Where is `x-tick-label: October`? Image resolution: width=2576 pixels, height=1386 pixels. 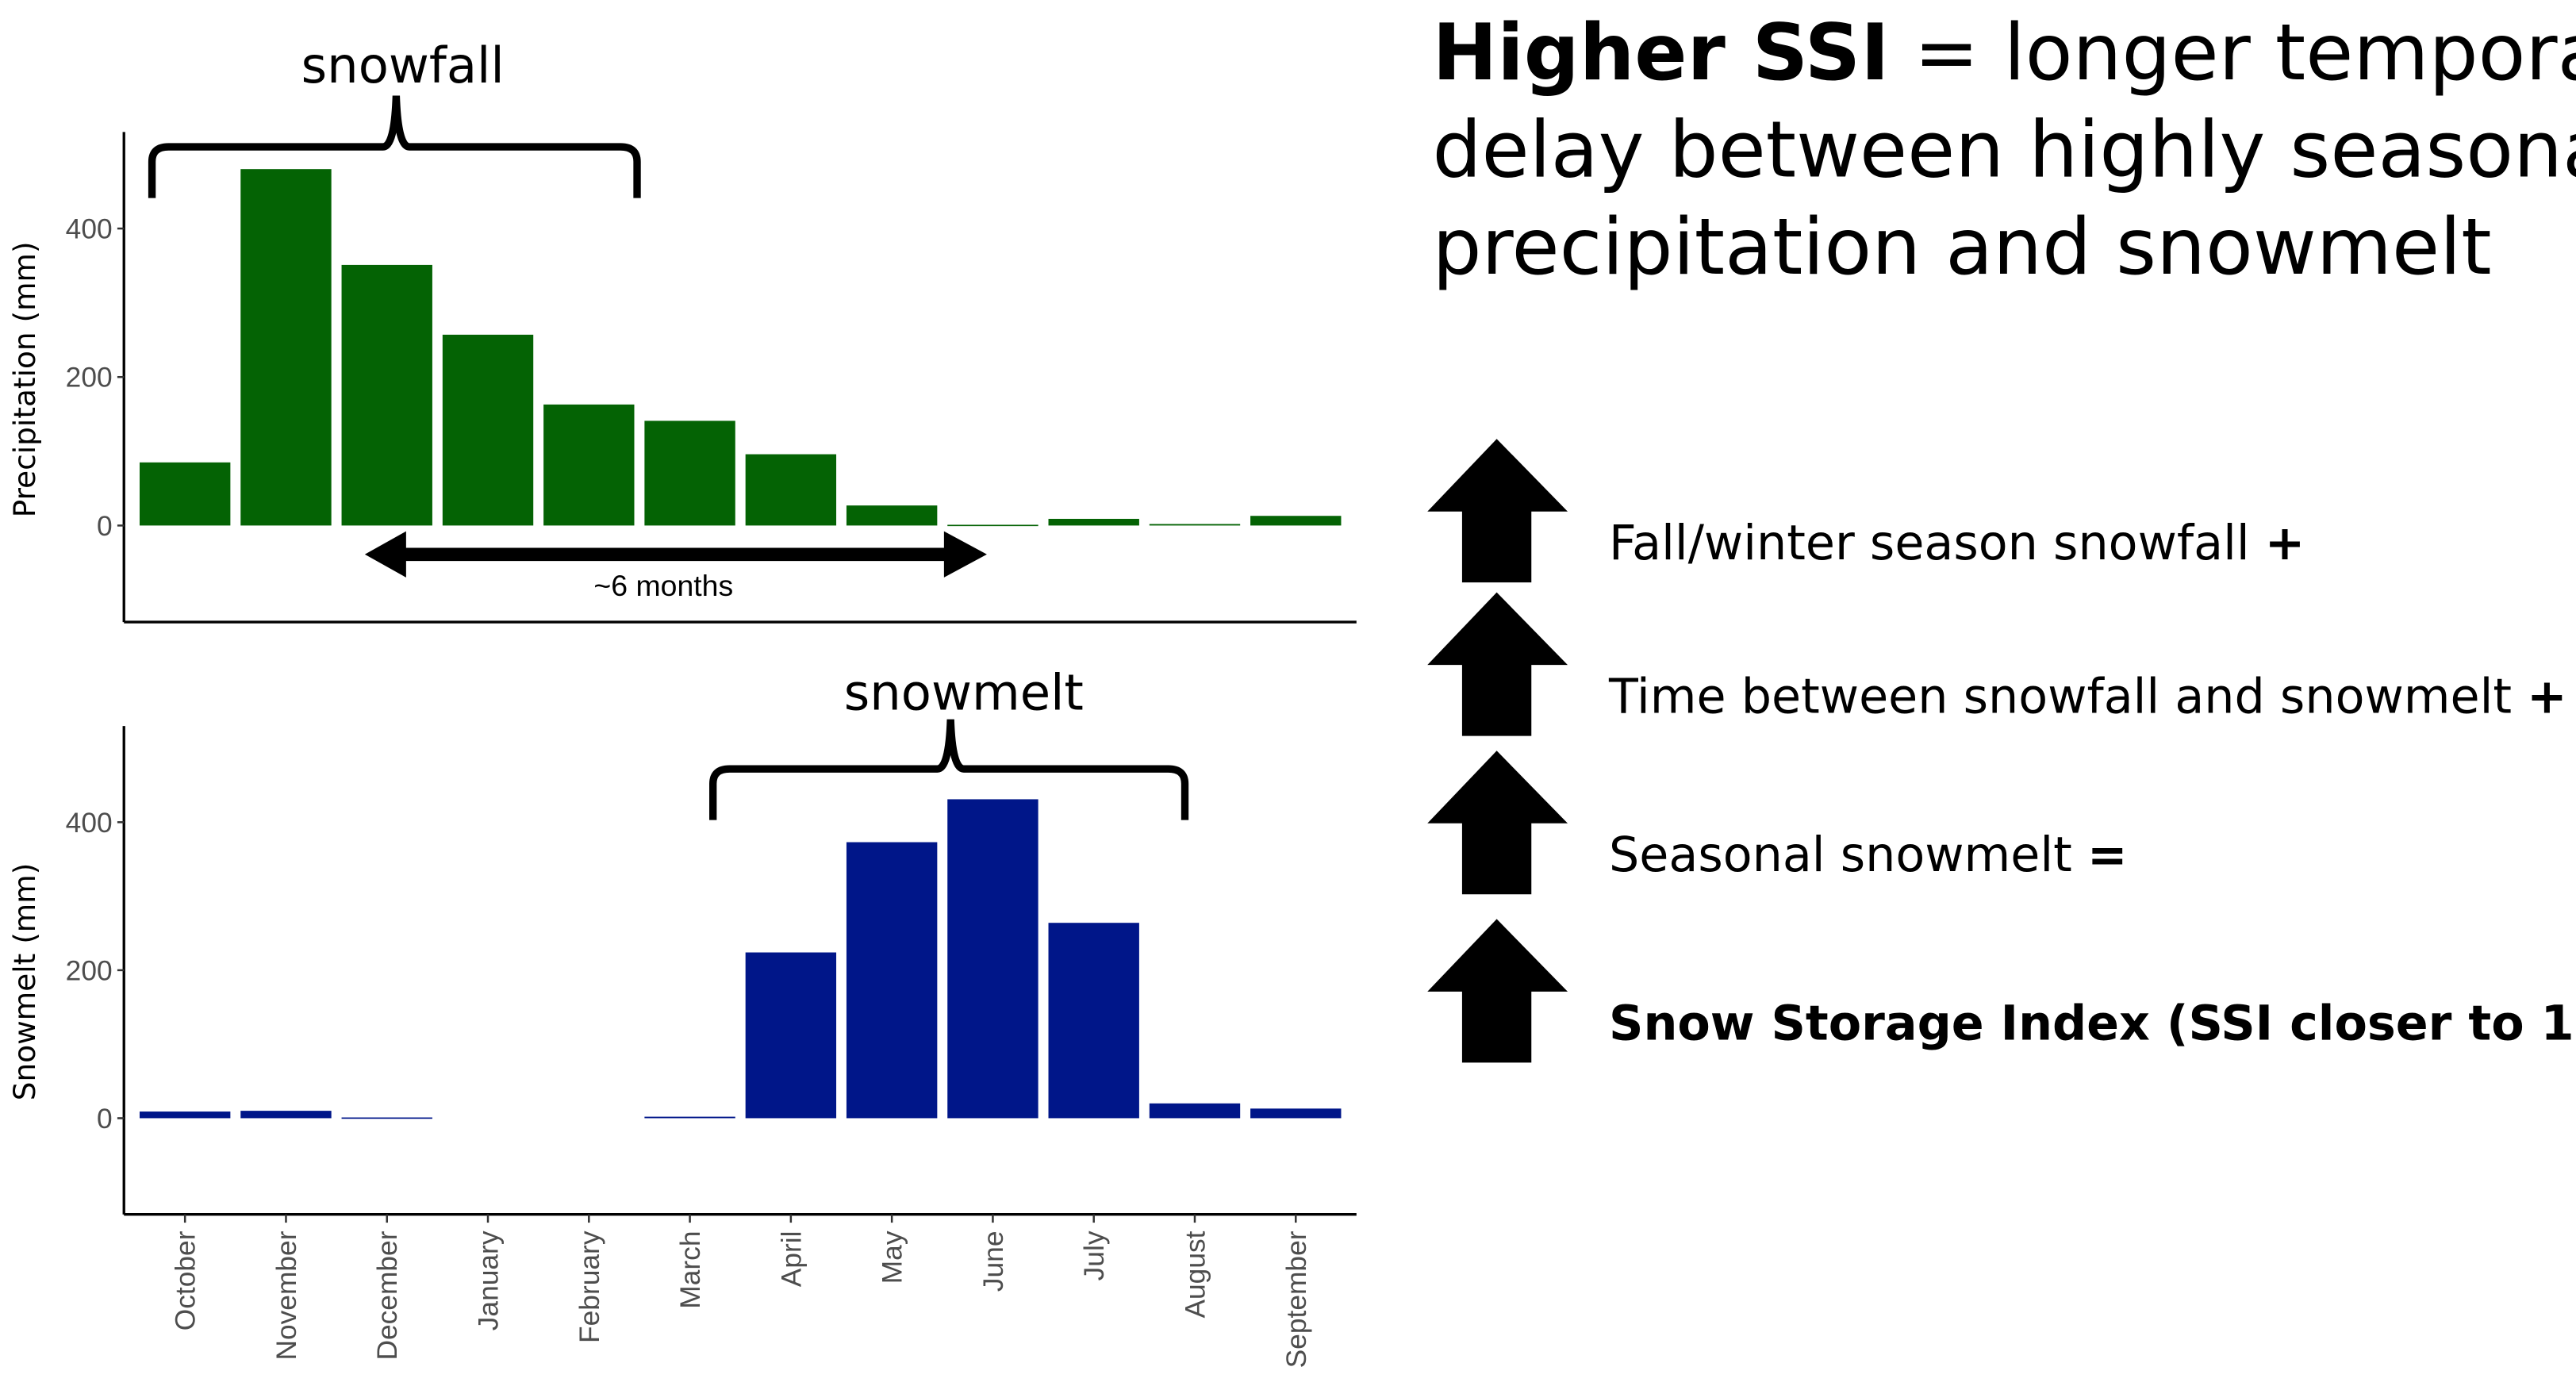
x-tick-label: October is located at coordinates (186, 1280).